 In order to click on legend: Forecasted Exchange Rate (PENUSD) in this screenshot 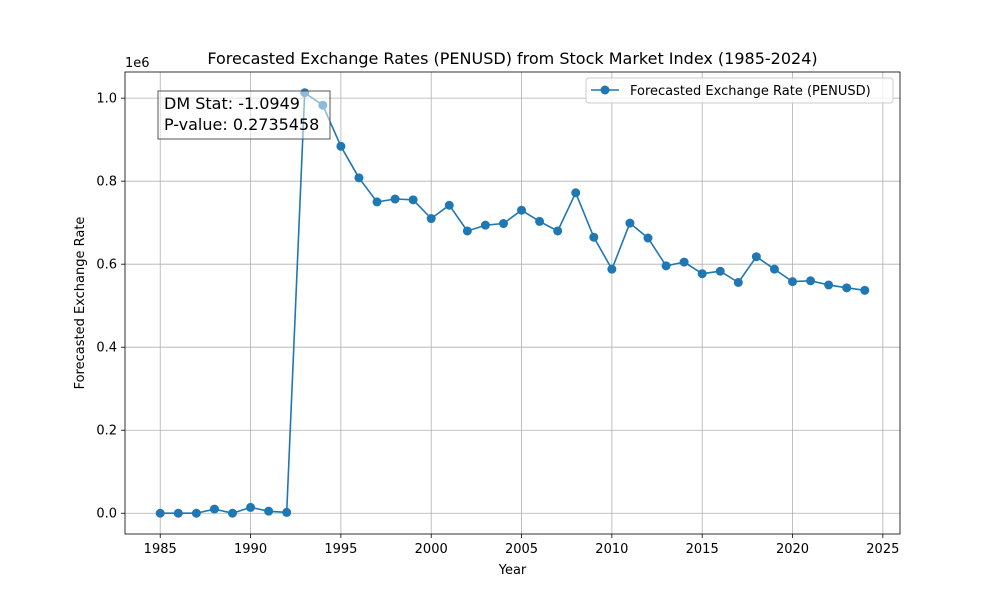, I will do `click(739, 90)`.